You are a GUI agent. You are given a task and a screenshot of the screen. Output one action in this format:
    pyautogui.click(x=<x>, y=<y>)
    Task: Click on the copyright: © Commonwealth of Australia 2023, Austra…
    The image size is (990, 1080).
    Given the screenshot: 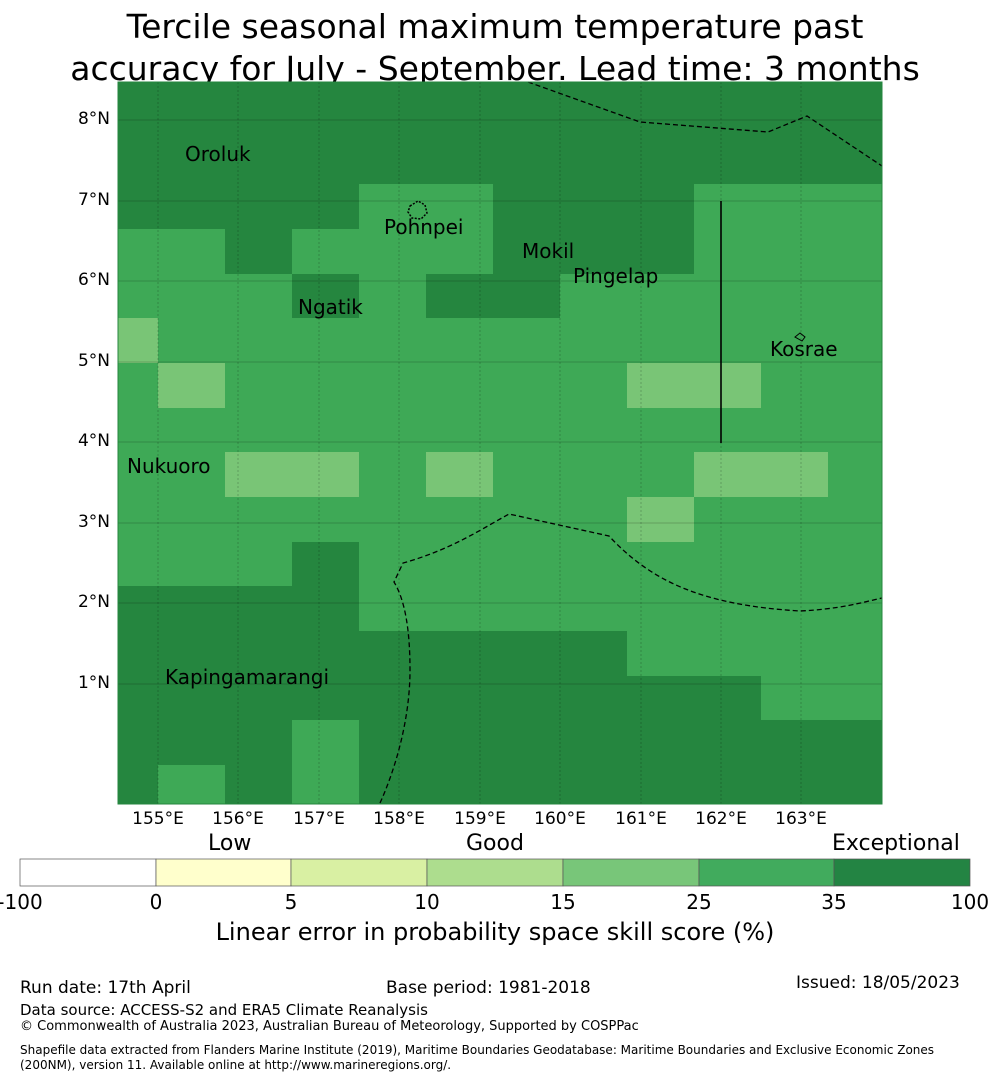 What is the action you would take?
    pyautogui.click(x=329, y=1026)
    